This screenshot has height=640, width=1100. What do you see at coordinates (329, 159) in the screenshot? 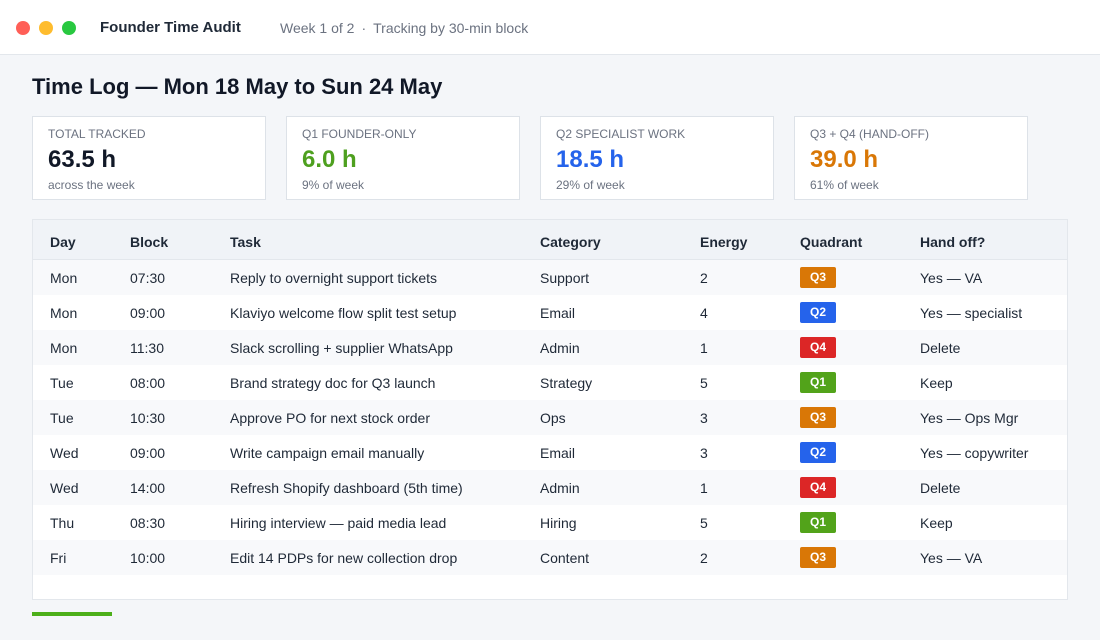
I see `stat-value: 6.0 h` at bounding box center [329, 159].